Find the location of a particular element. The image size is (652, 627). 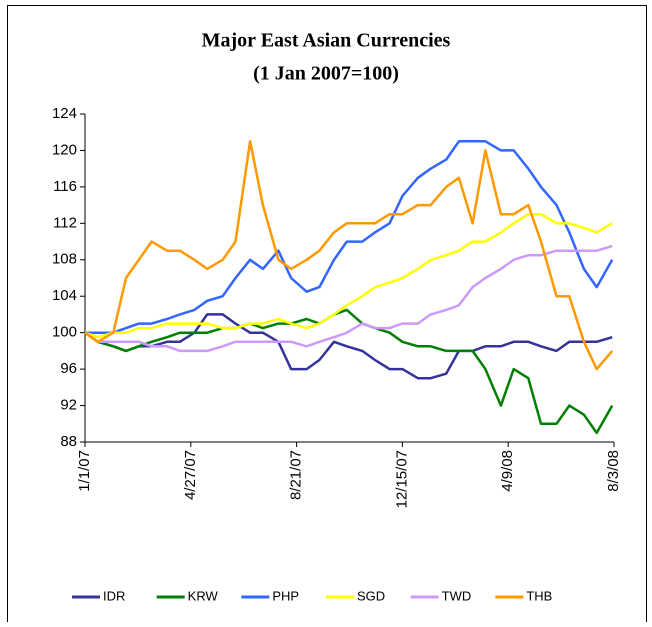

chart-subtitle: (1 Jan 2007=100) is located at coordinates (326, 74).